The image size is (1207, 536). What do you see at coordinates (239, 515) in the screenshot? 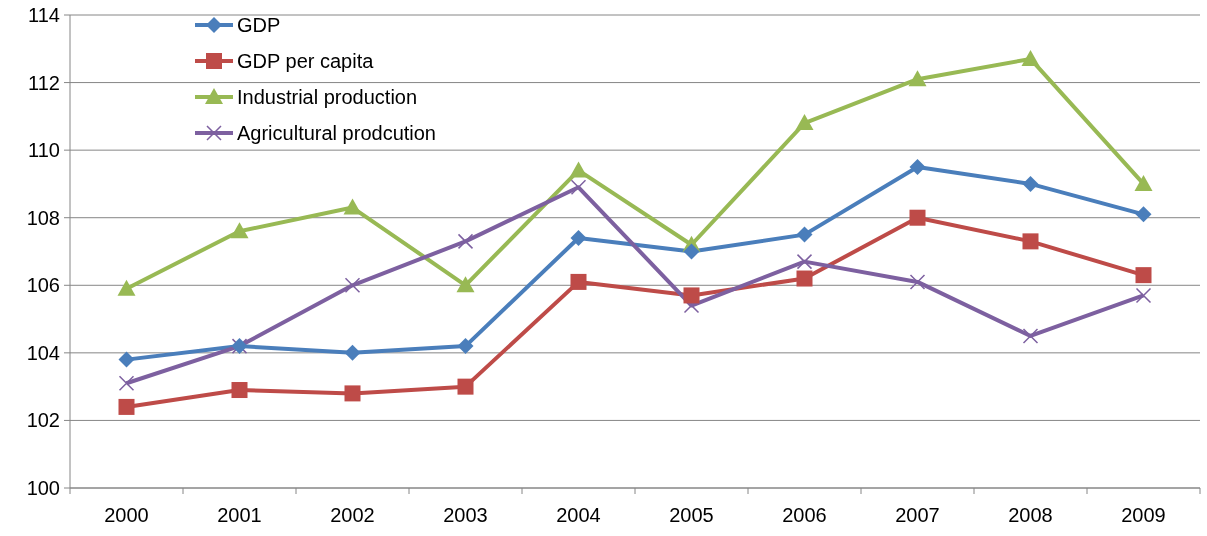
I see `x-tick-label: 2001` at bounding box center [239, 515].